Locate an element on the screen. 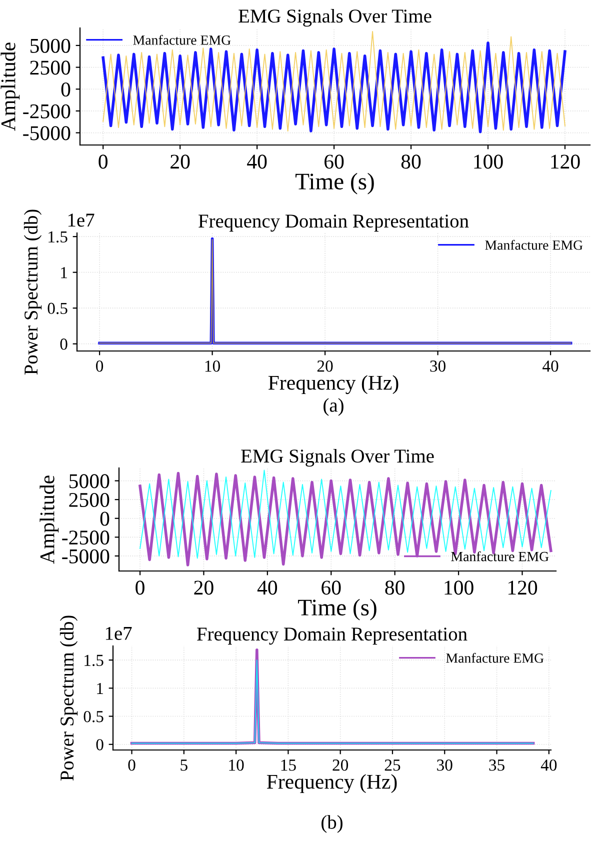 The width and height of the screenshot is (609, 843). text: (a) is located at coordinates (334, 407).